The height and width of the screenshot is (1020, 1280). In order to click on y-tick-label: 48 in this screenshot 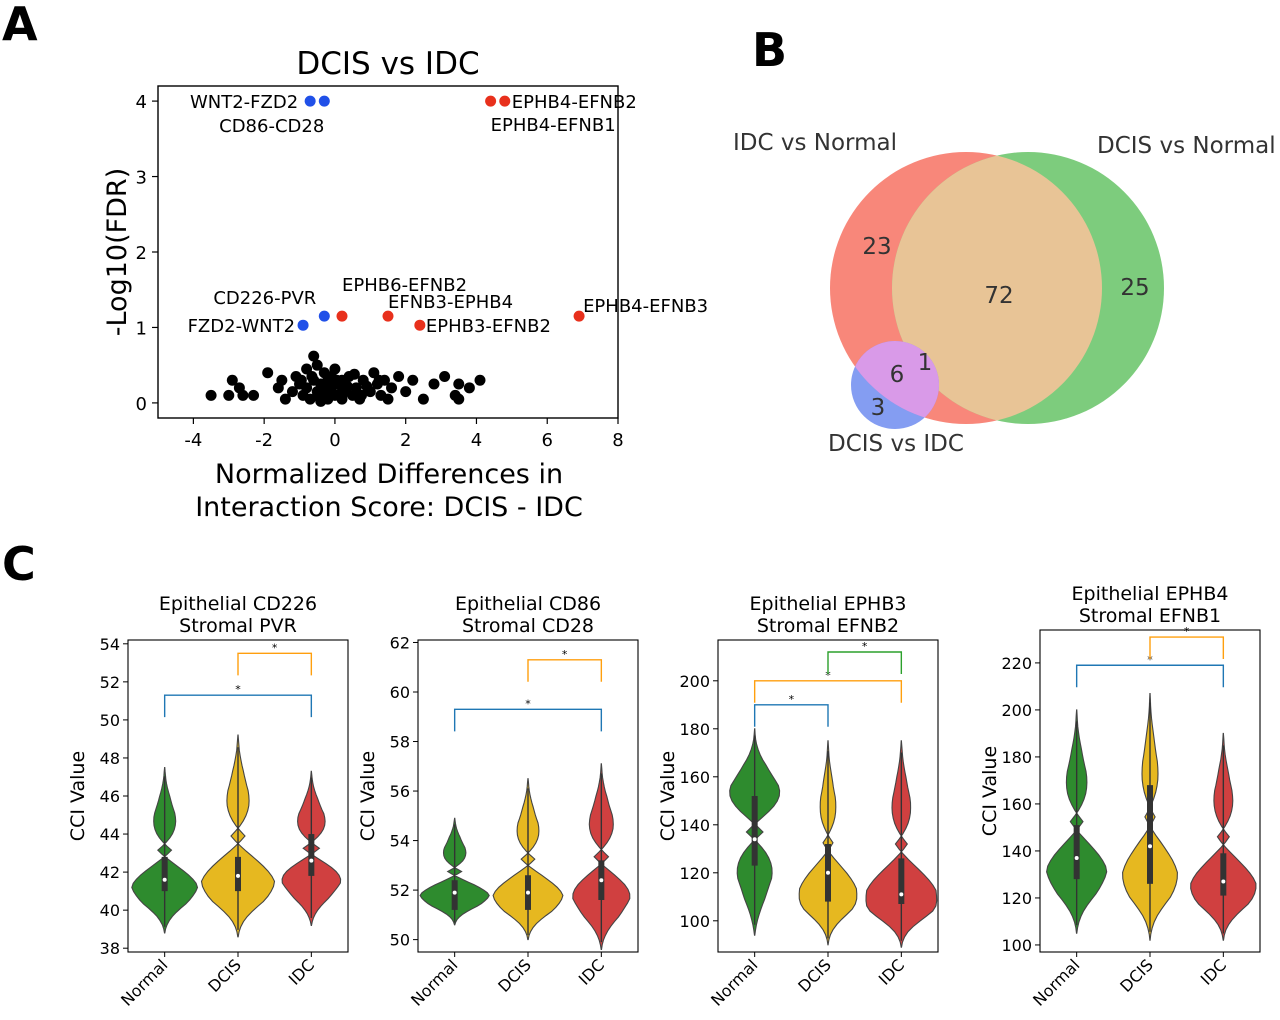, I will do `click(110, 758)`.